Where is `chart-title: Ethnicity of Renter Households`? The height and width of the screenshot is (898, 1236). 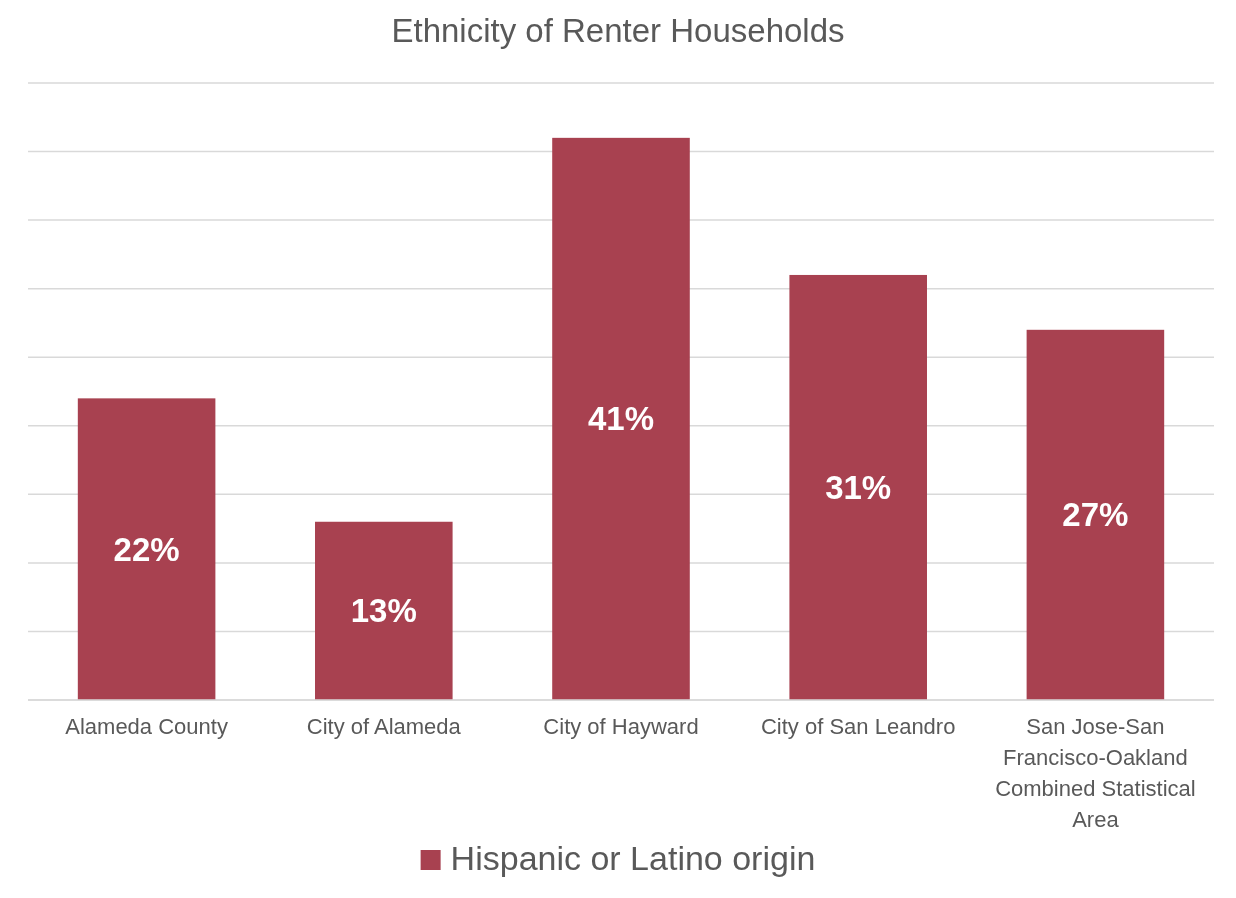 chart-title: Ethnicity of Renter Households is located at coordinates (618, 30).